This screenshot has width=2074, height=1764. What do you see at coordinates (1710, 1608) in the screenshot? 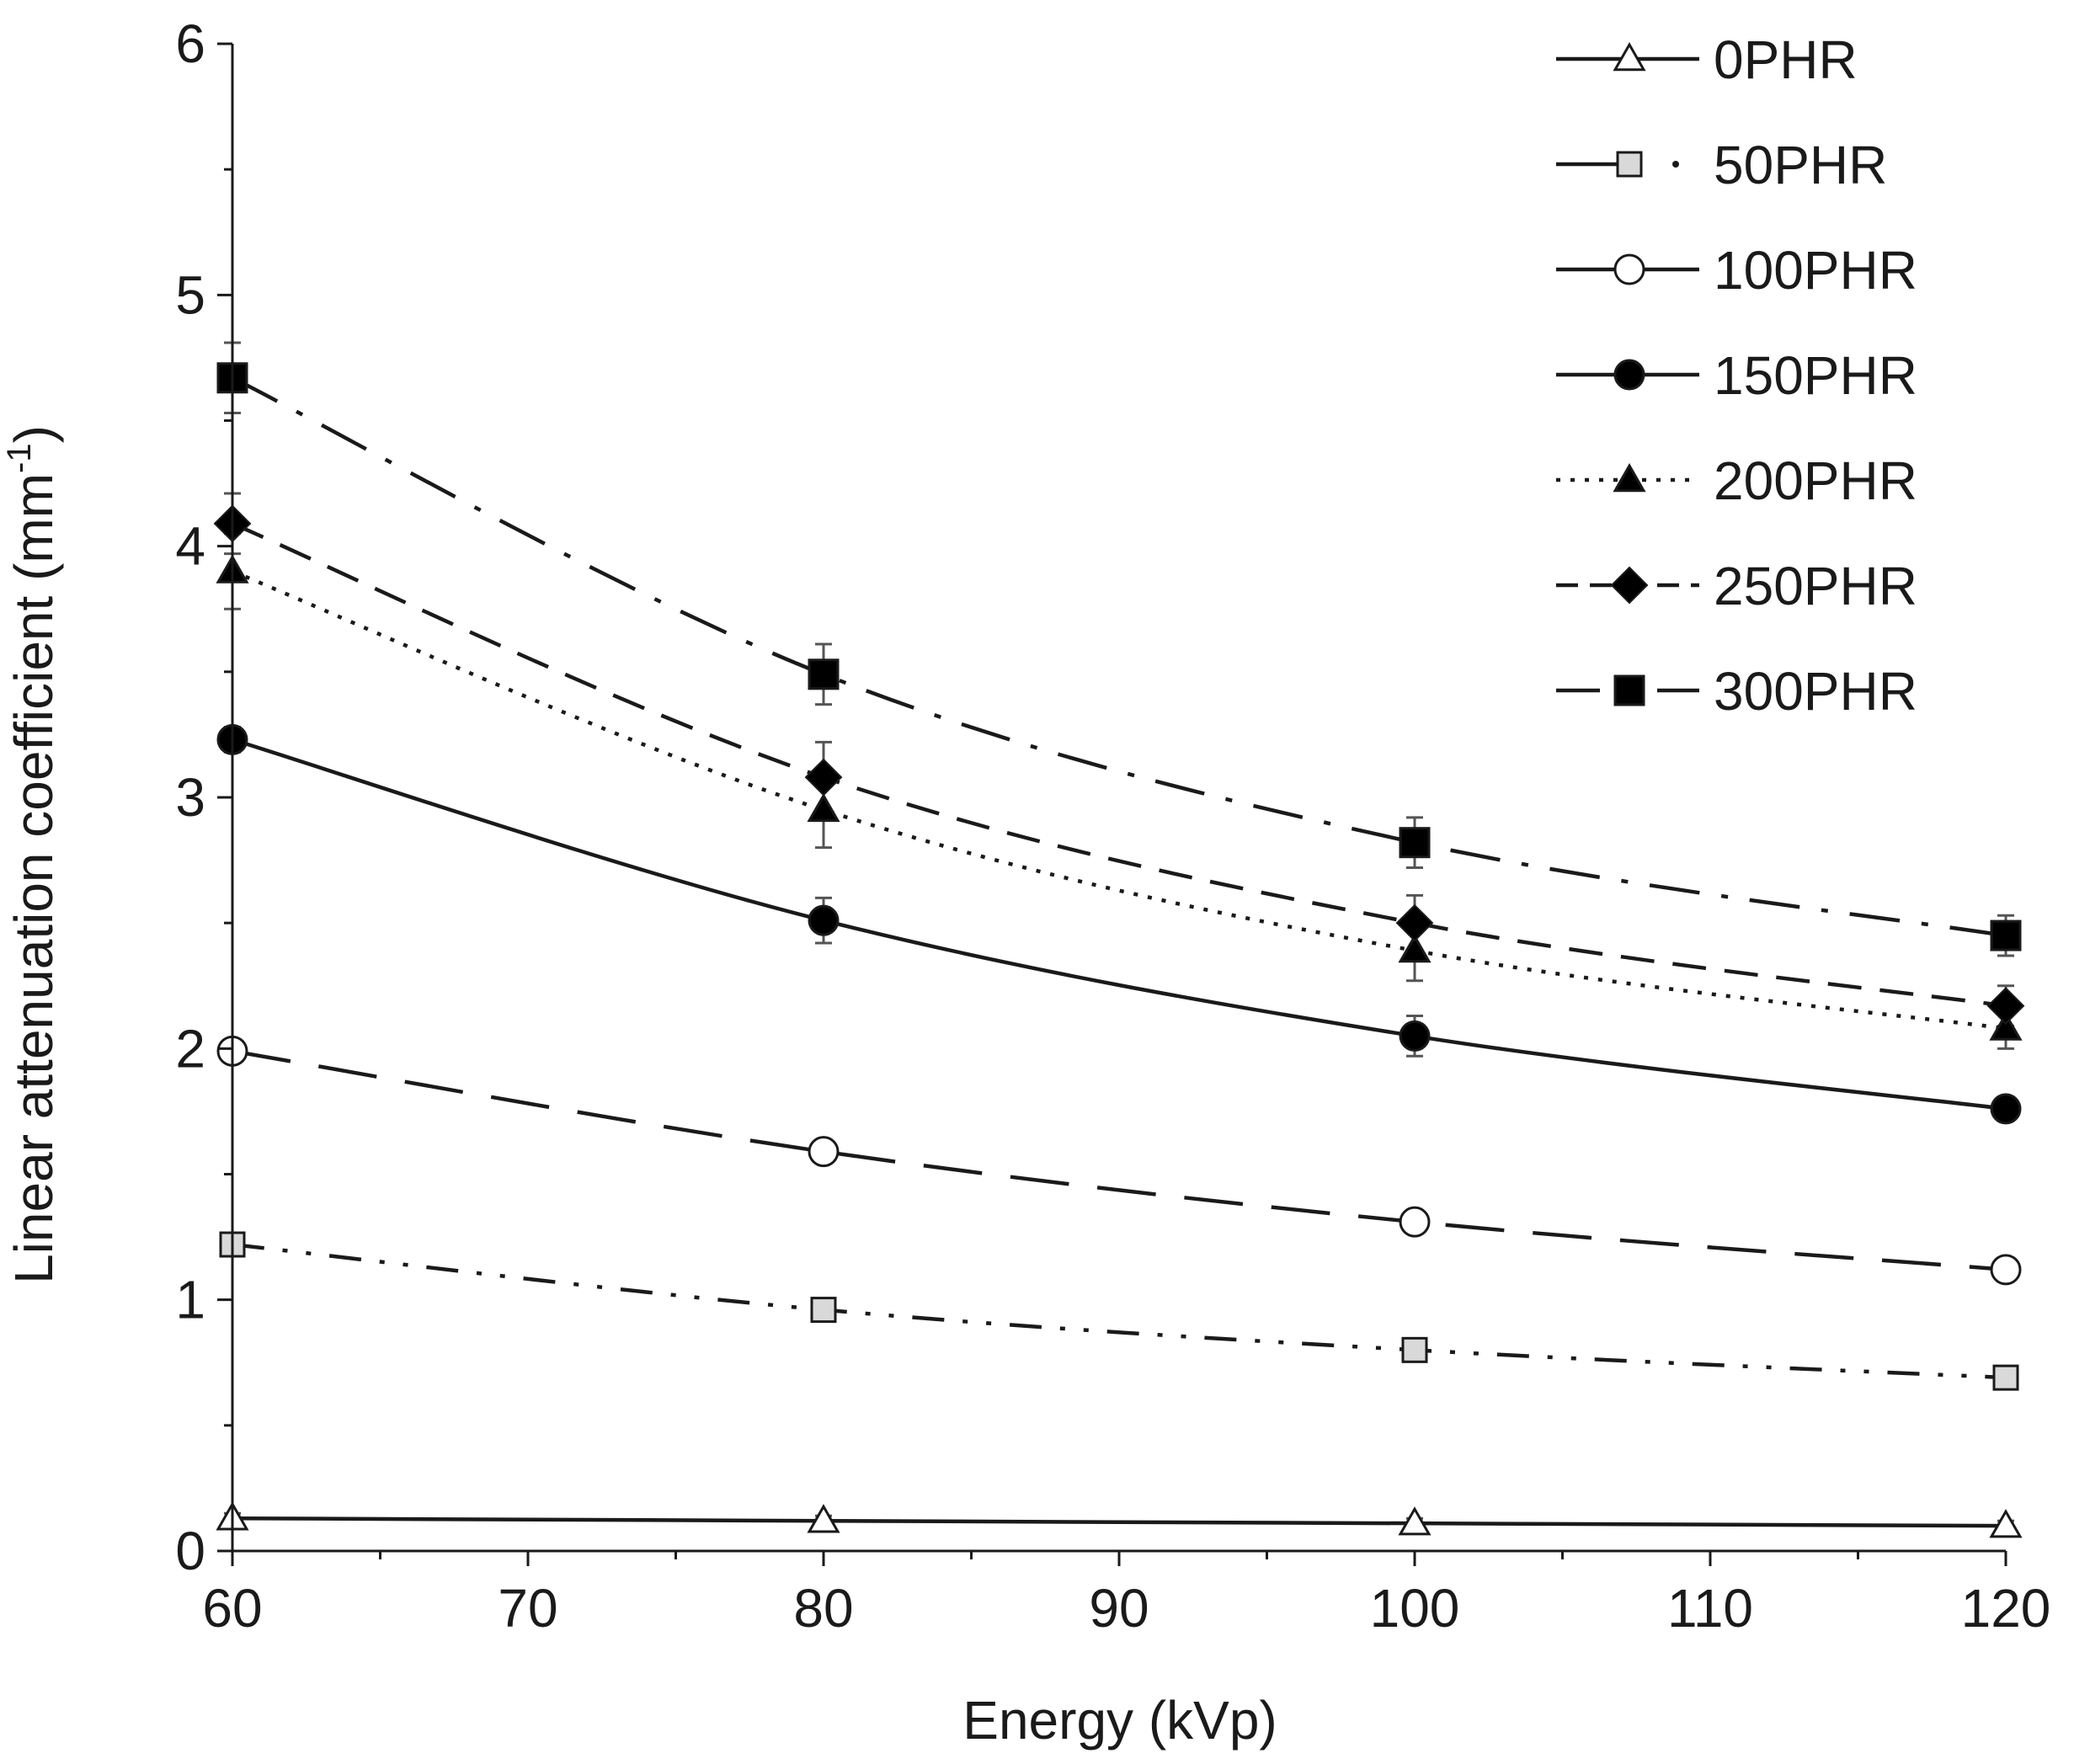
I see `x-tick-label: 110` at bounding box center [1710, 1608].